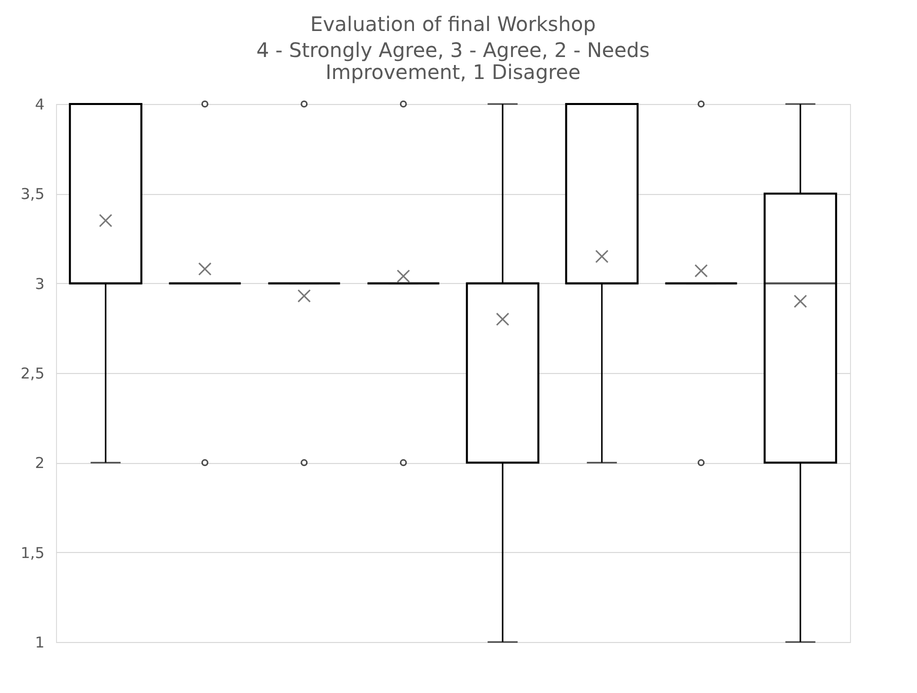  I want to click on y-tick-label: 1, so click(39, 643).